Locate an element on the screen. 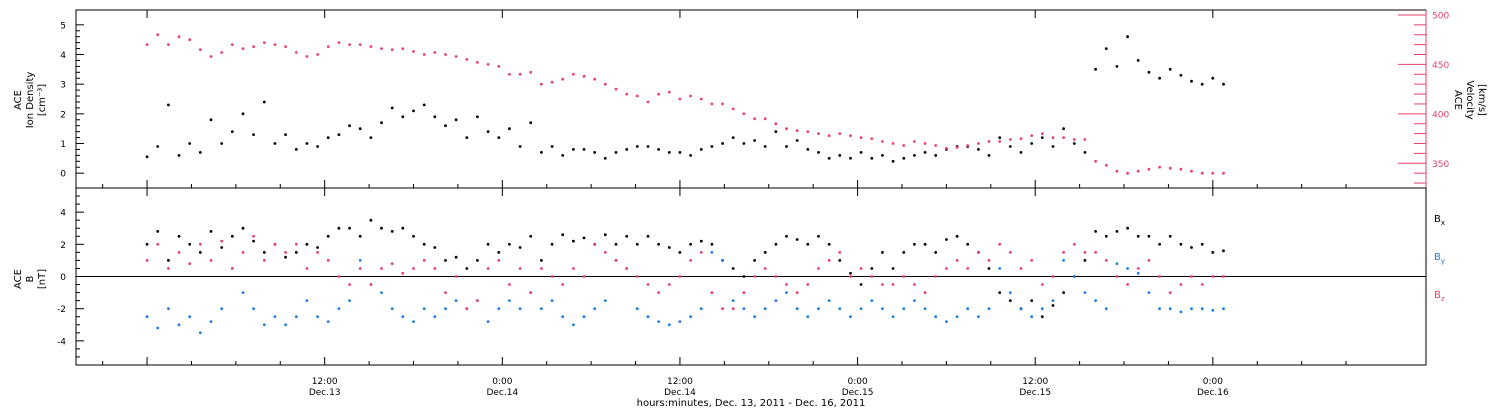  field-axis-label-line1: ACE is located at coordinates (18, 279).